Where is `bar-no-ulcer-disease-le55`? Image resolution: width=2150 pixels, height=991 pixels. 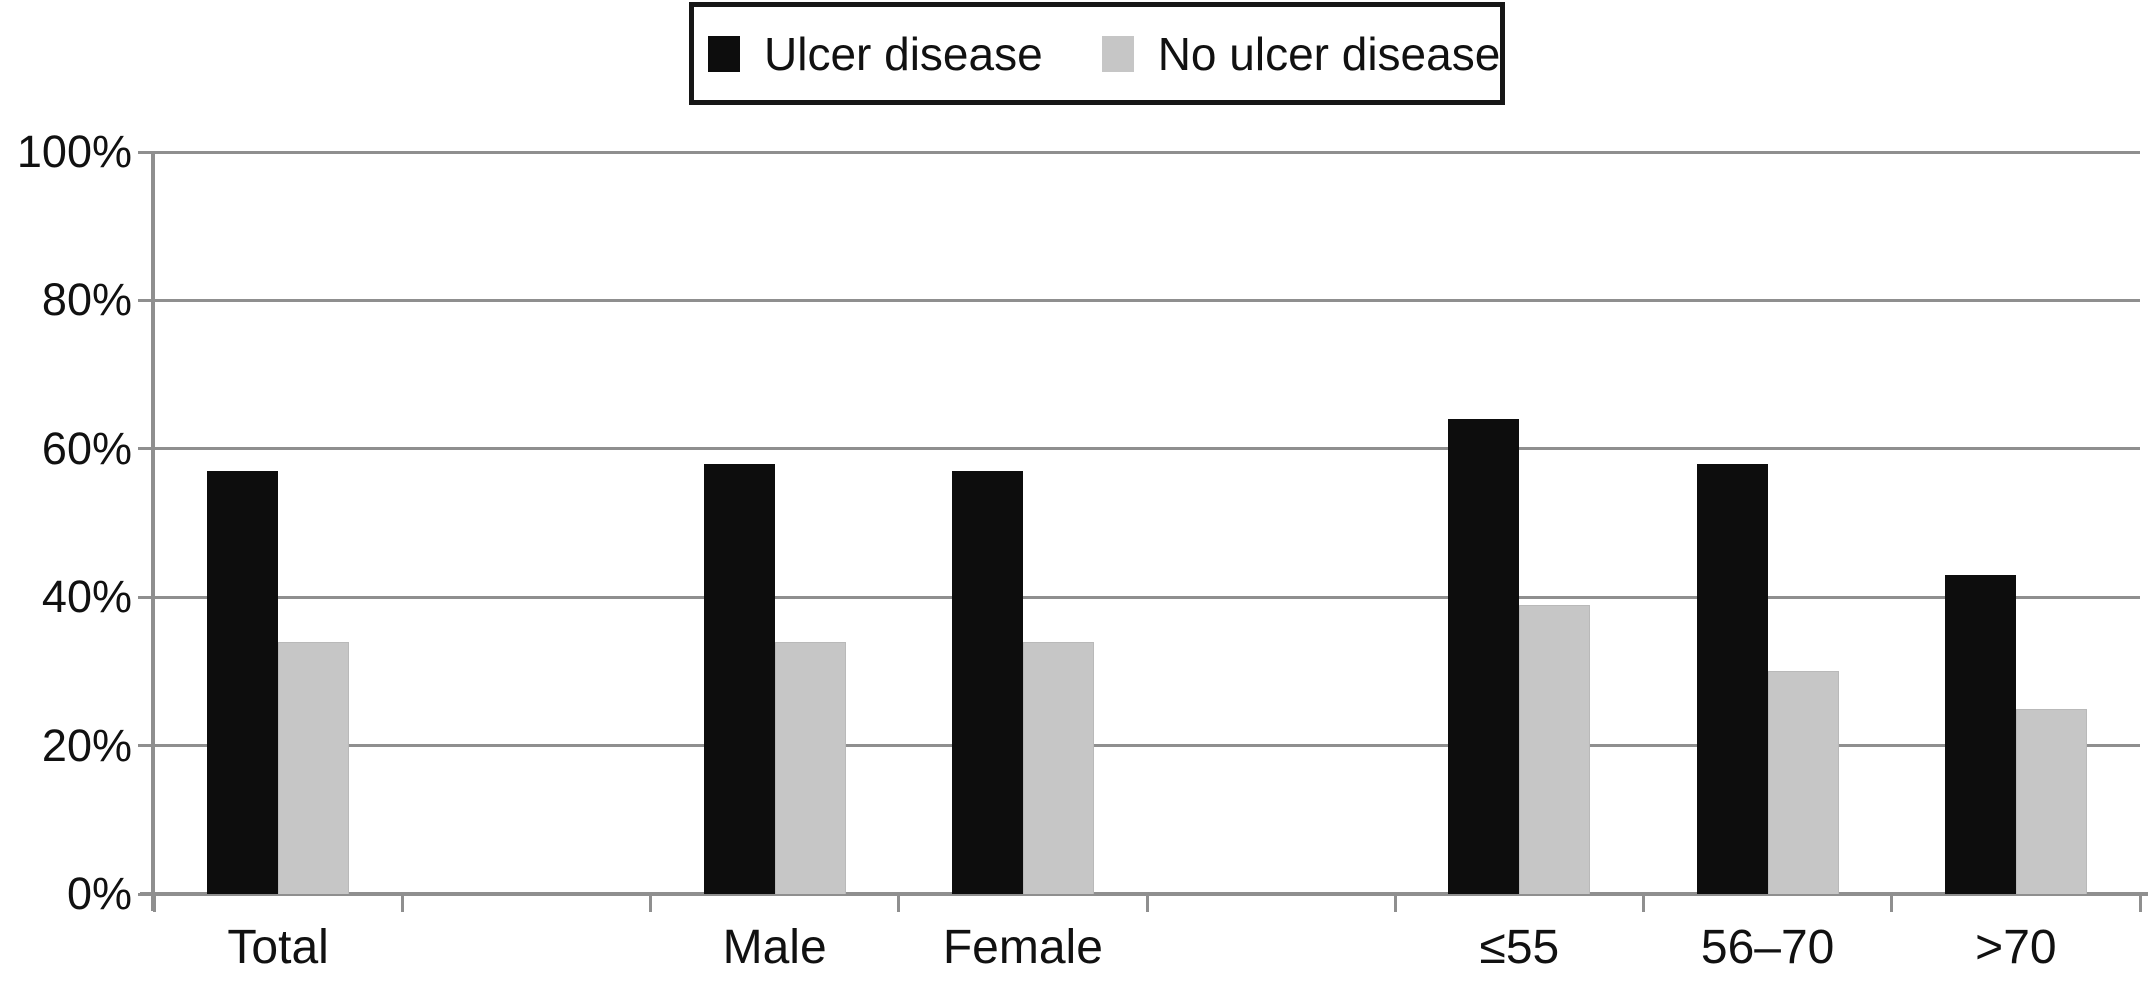
bar-no-ulcer-disease-le55 is located at coordinates (1555, 749).